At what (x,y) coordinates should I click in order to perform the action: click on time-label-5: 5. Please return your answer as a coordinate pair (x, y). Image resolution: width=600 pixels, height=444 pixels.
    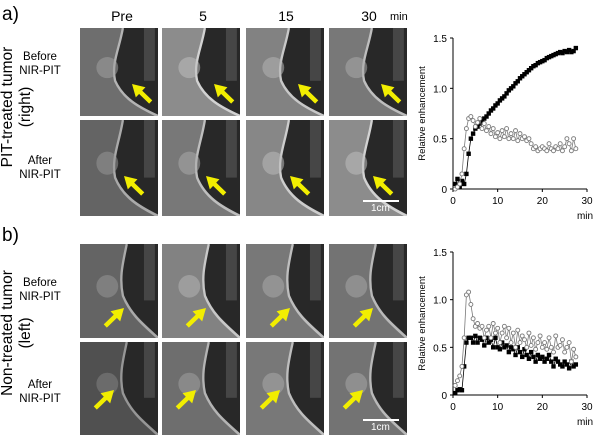
    Looking at the image, I should click on (203, 16).